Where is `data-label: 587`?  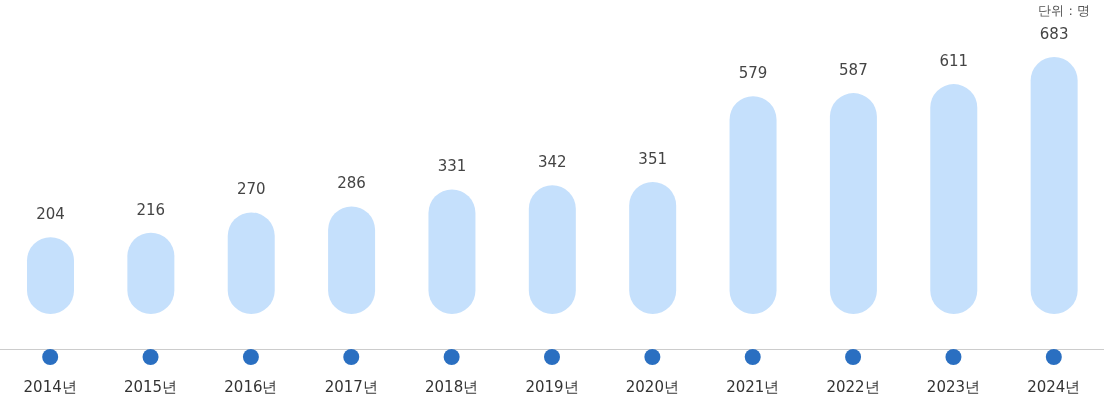
data-label: 587 is located at coordinates (853, 70).